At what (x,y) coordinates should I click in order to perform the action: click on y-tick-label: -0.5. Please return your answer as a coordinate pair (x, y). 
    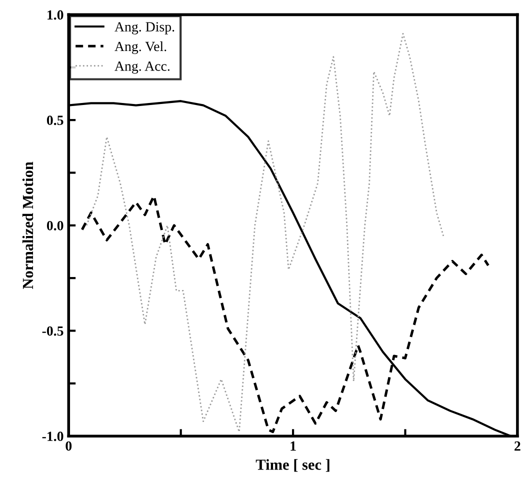
    Looking at the image, I should click on (53, 331).